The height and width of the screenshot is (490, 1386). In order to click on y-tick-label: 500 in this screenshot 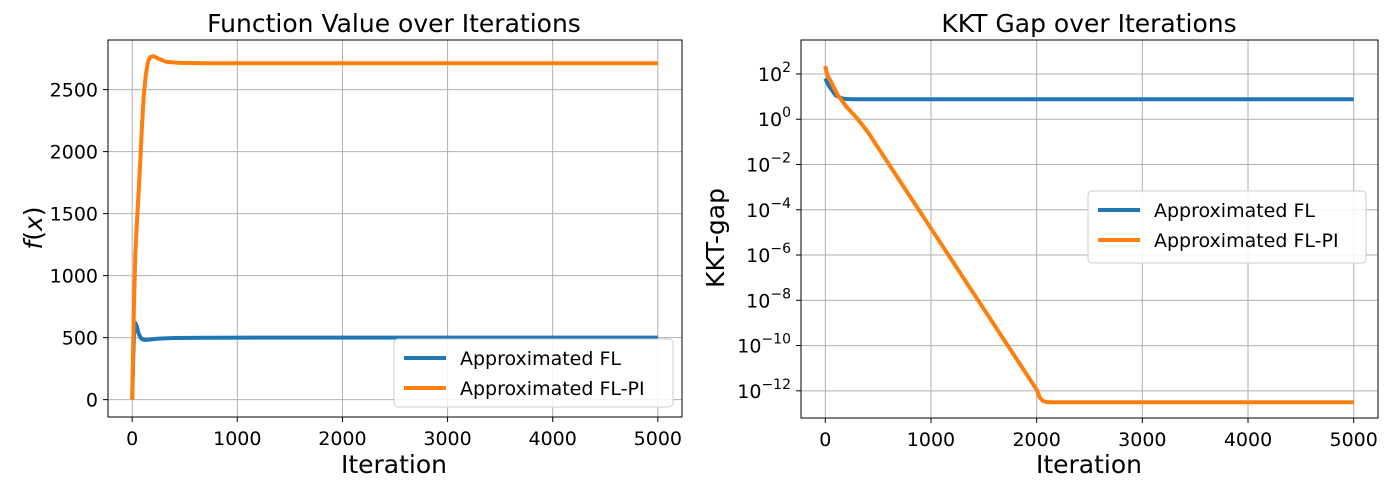, I will do `click(80, 339)`.